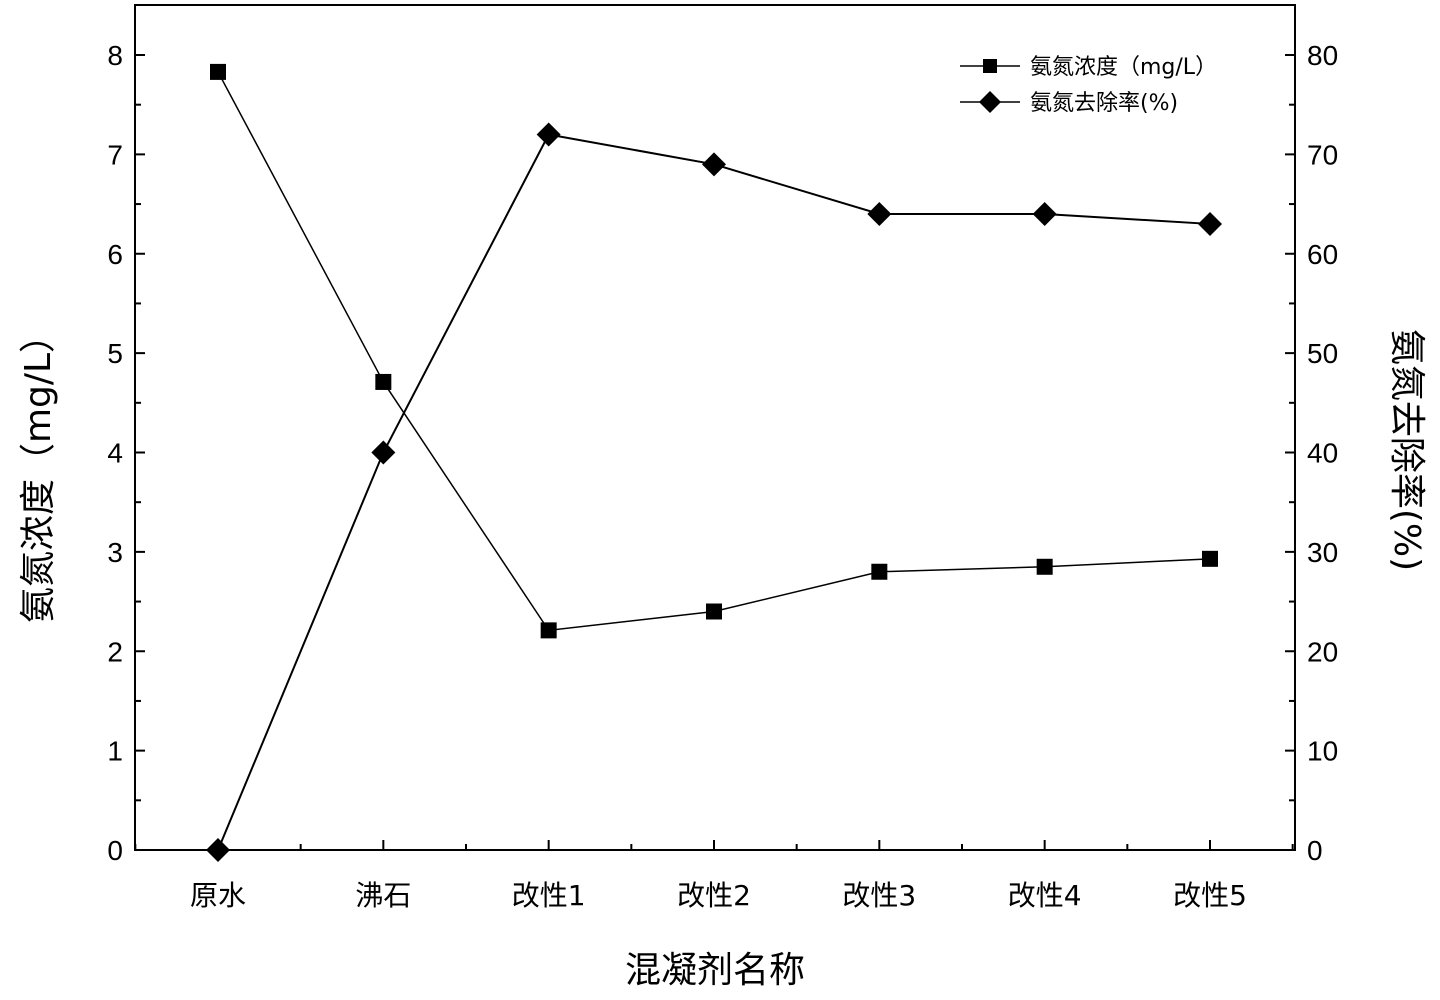 The width and height of the screenshot is (1440, 1000). What do you see at coordinates (1322, 453) in the screenshot?
I see `right-tick-label: 40` at bounding box center [1322, 453].